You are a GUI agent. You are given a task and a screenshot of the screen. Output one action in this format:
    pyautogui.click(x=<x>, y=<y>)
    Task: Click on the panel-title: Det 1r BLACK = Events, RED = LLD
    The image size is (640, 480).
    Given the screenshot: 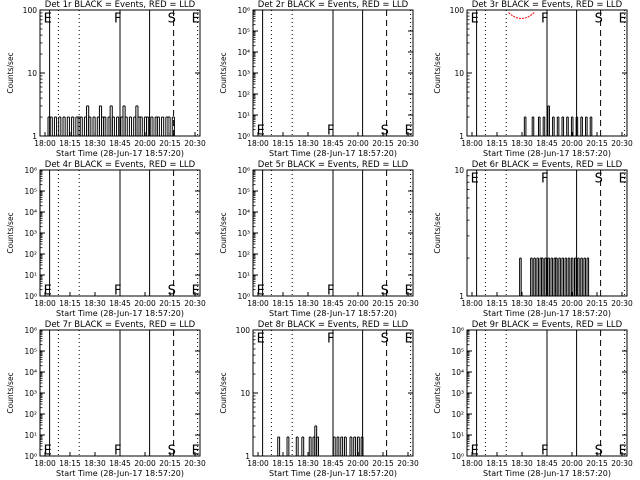 What is the action you would take?
    pyautogui.click(x=120, y=5)
    